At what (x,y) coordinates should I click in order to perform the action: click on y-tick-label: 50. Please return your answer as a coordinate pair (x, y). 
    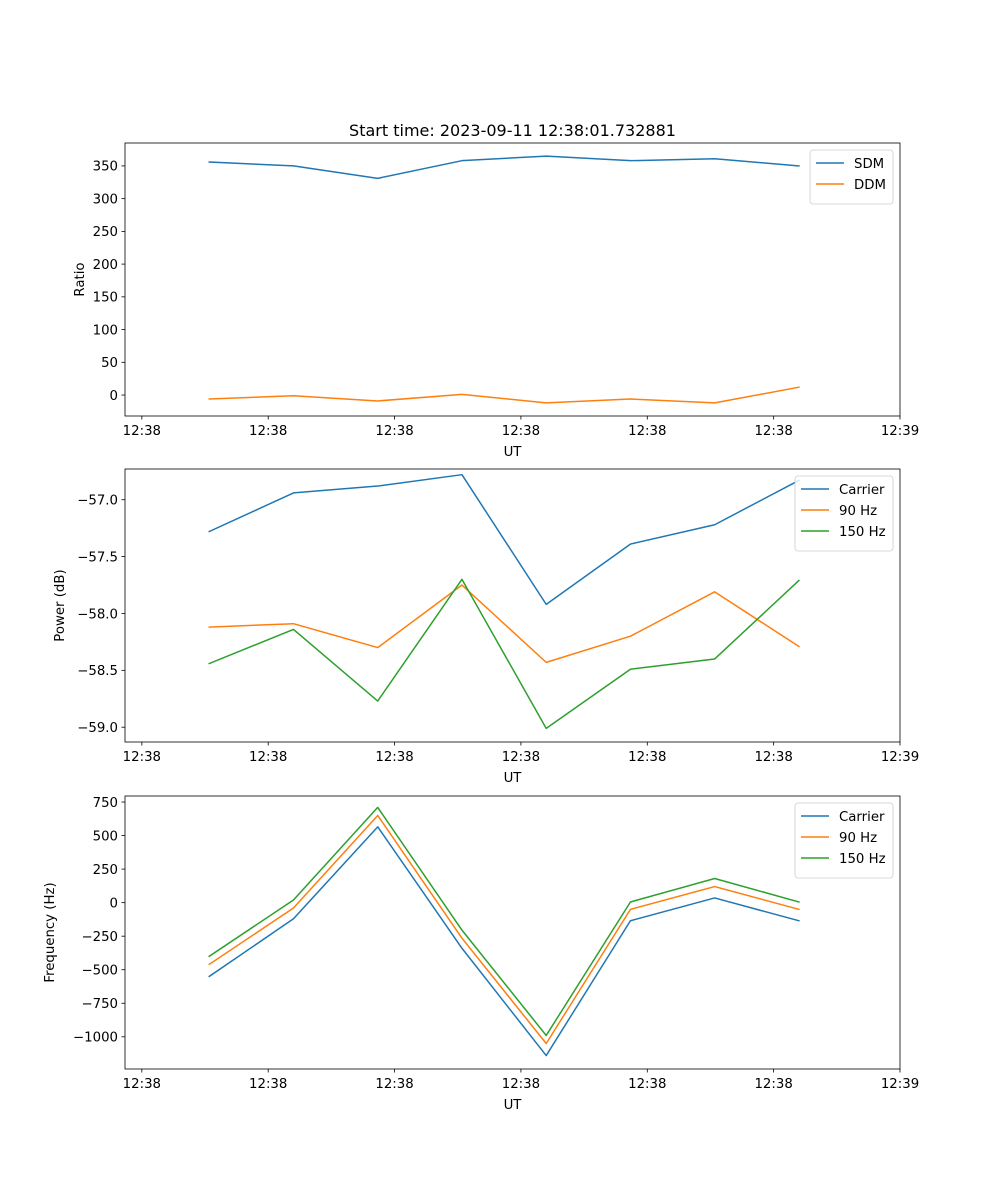
    Looking at the image, I should click on (109, 363).